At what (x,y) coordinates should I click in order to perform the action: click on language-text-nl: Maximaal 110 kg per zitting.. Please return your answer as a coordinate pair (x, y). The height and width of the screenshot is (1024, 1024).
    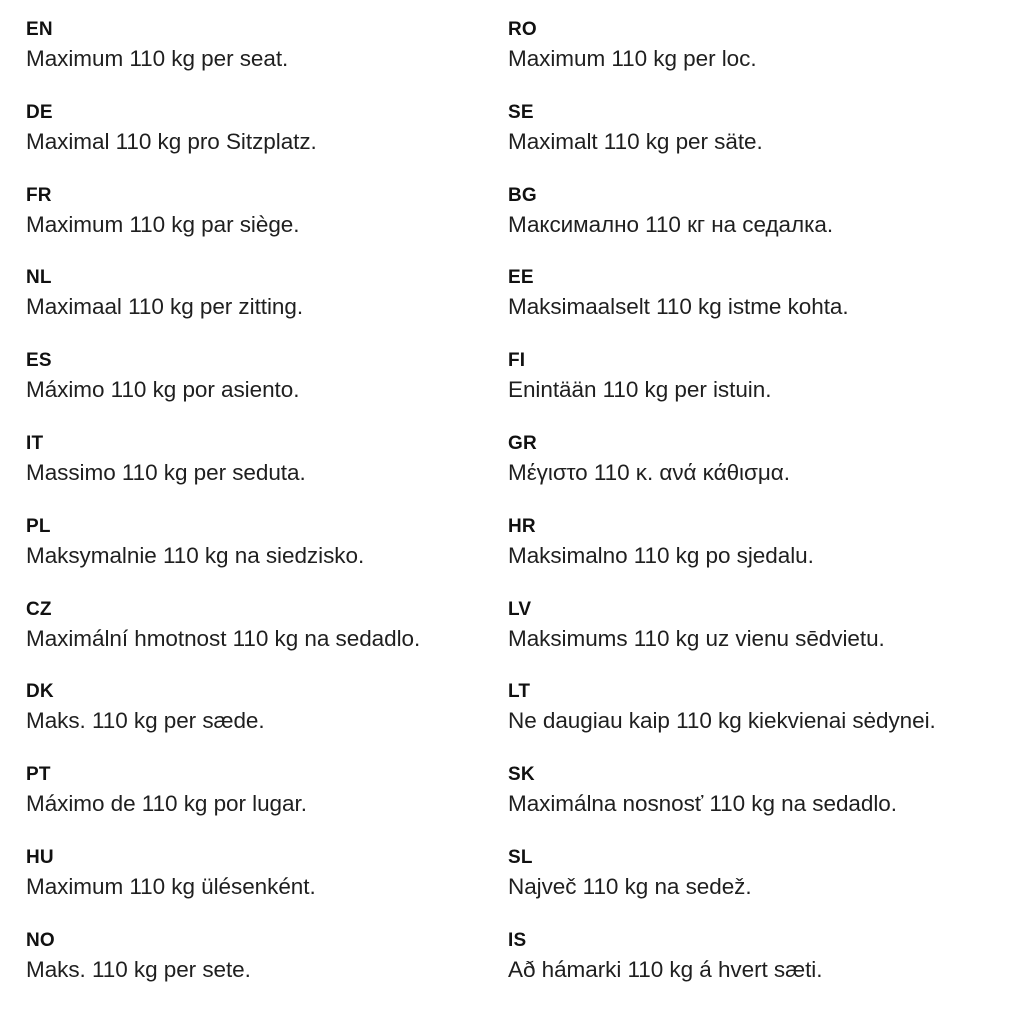
    Looking at the image, I should click on (165, 307).